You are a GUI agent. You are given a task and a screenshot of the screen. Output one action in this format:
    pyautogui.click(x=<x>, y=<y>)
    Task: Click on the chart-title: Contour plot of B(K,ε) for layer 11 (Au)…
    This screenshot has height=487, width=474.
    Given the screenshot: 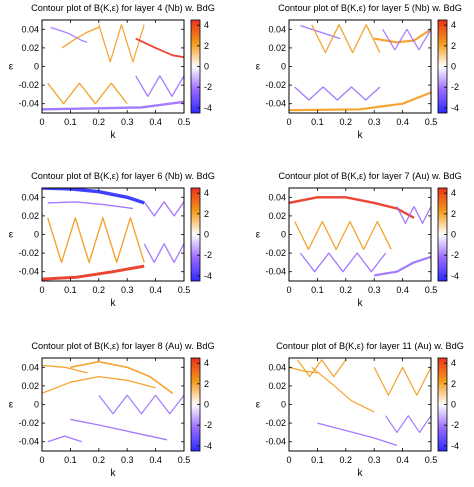 What is the action you would take?
    pyautogui.click(x=370, y=346)
    